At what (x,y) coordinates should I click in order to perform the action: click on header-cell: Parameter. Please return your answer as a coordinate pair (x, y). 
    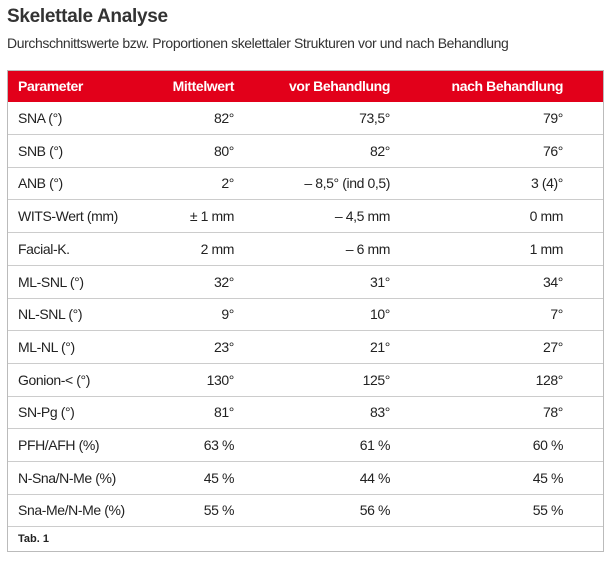
    Looking at the image, I should click on (50, 86).